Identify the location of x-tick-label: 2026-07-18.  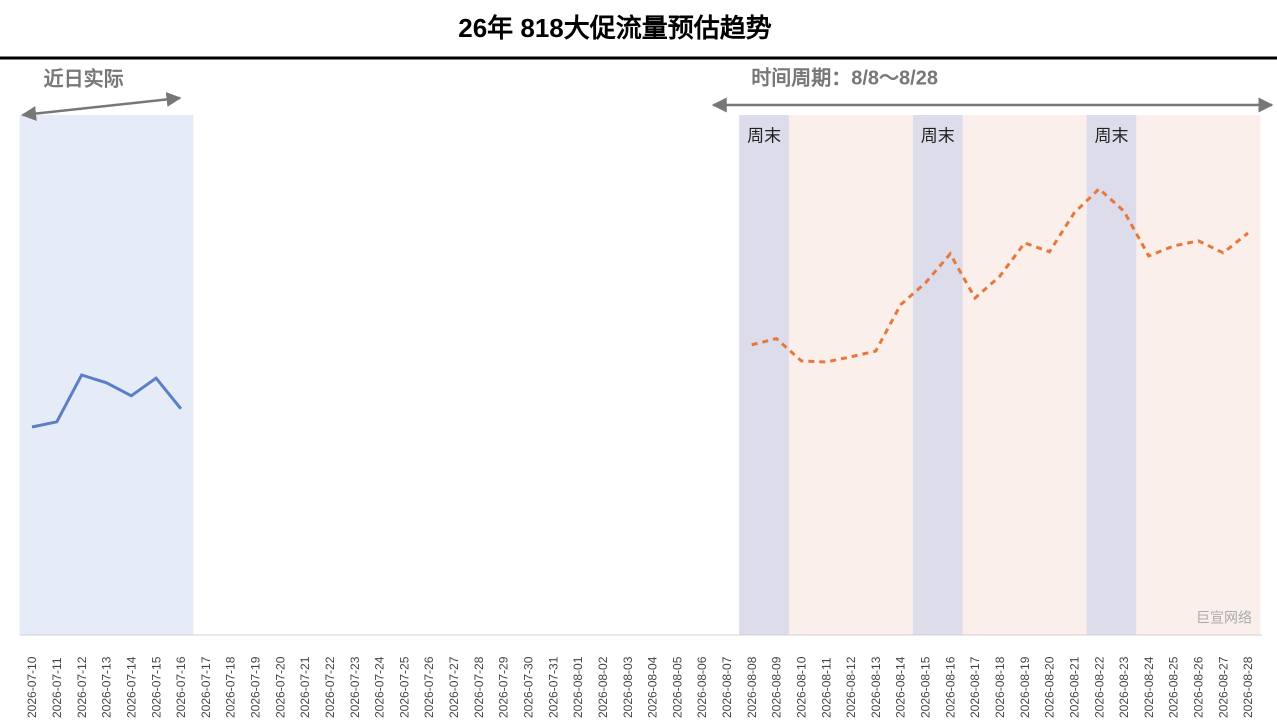
(231, 687).